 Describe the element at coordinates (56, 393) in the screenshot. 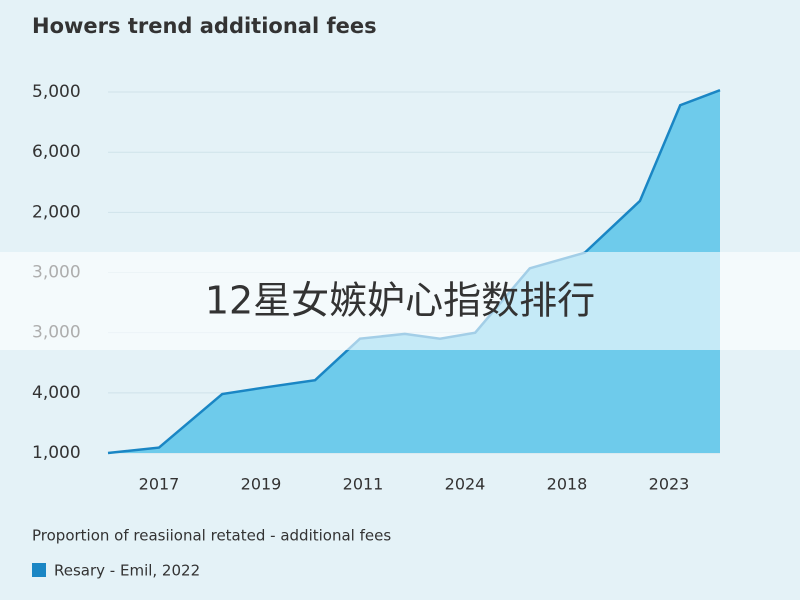

I see `y-tick-label: 4,000` at that location.